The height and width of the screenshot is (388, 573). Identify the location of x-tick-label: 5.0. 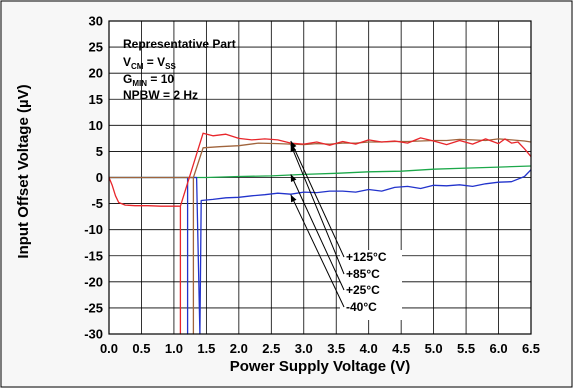
(434, 348).